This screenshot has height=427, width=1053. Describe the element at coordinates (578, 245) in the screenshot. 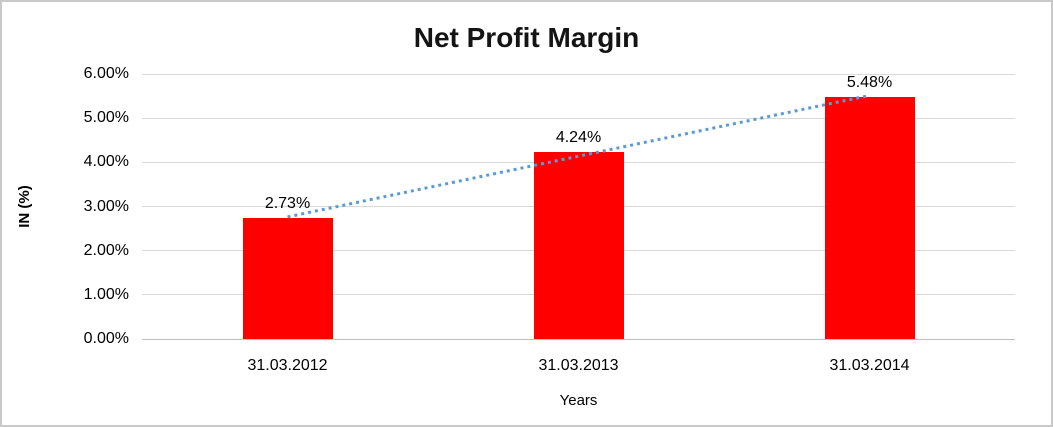

I see `bar-31.03.2013` at that location.